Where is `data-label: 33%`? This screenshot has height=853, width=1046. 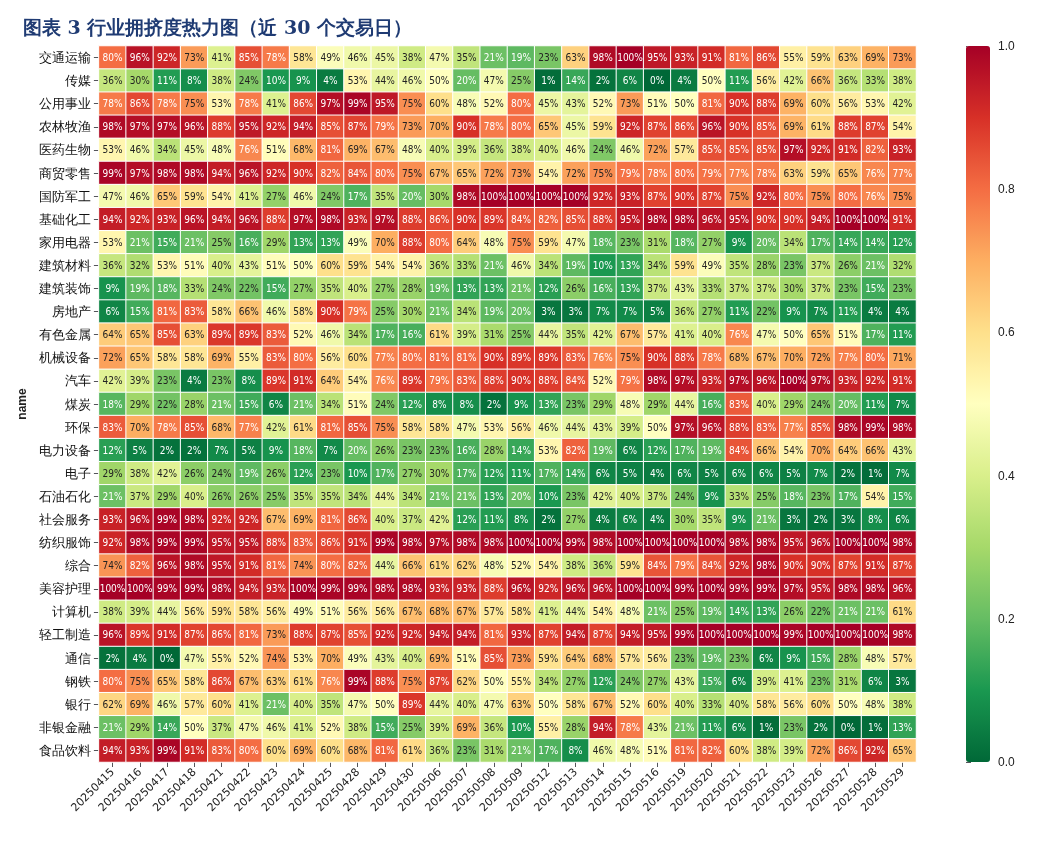 data-label: 33% is located at coordinates (712, 704).